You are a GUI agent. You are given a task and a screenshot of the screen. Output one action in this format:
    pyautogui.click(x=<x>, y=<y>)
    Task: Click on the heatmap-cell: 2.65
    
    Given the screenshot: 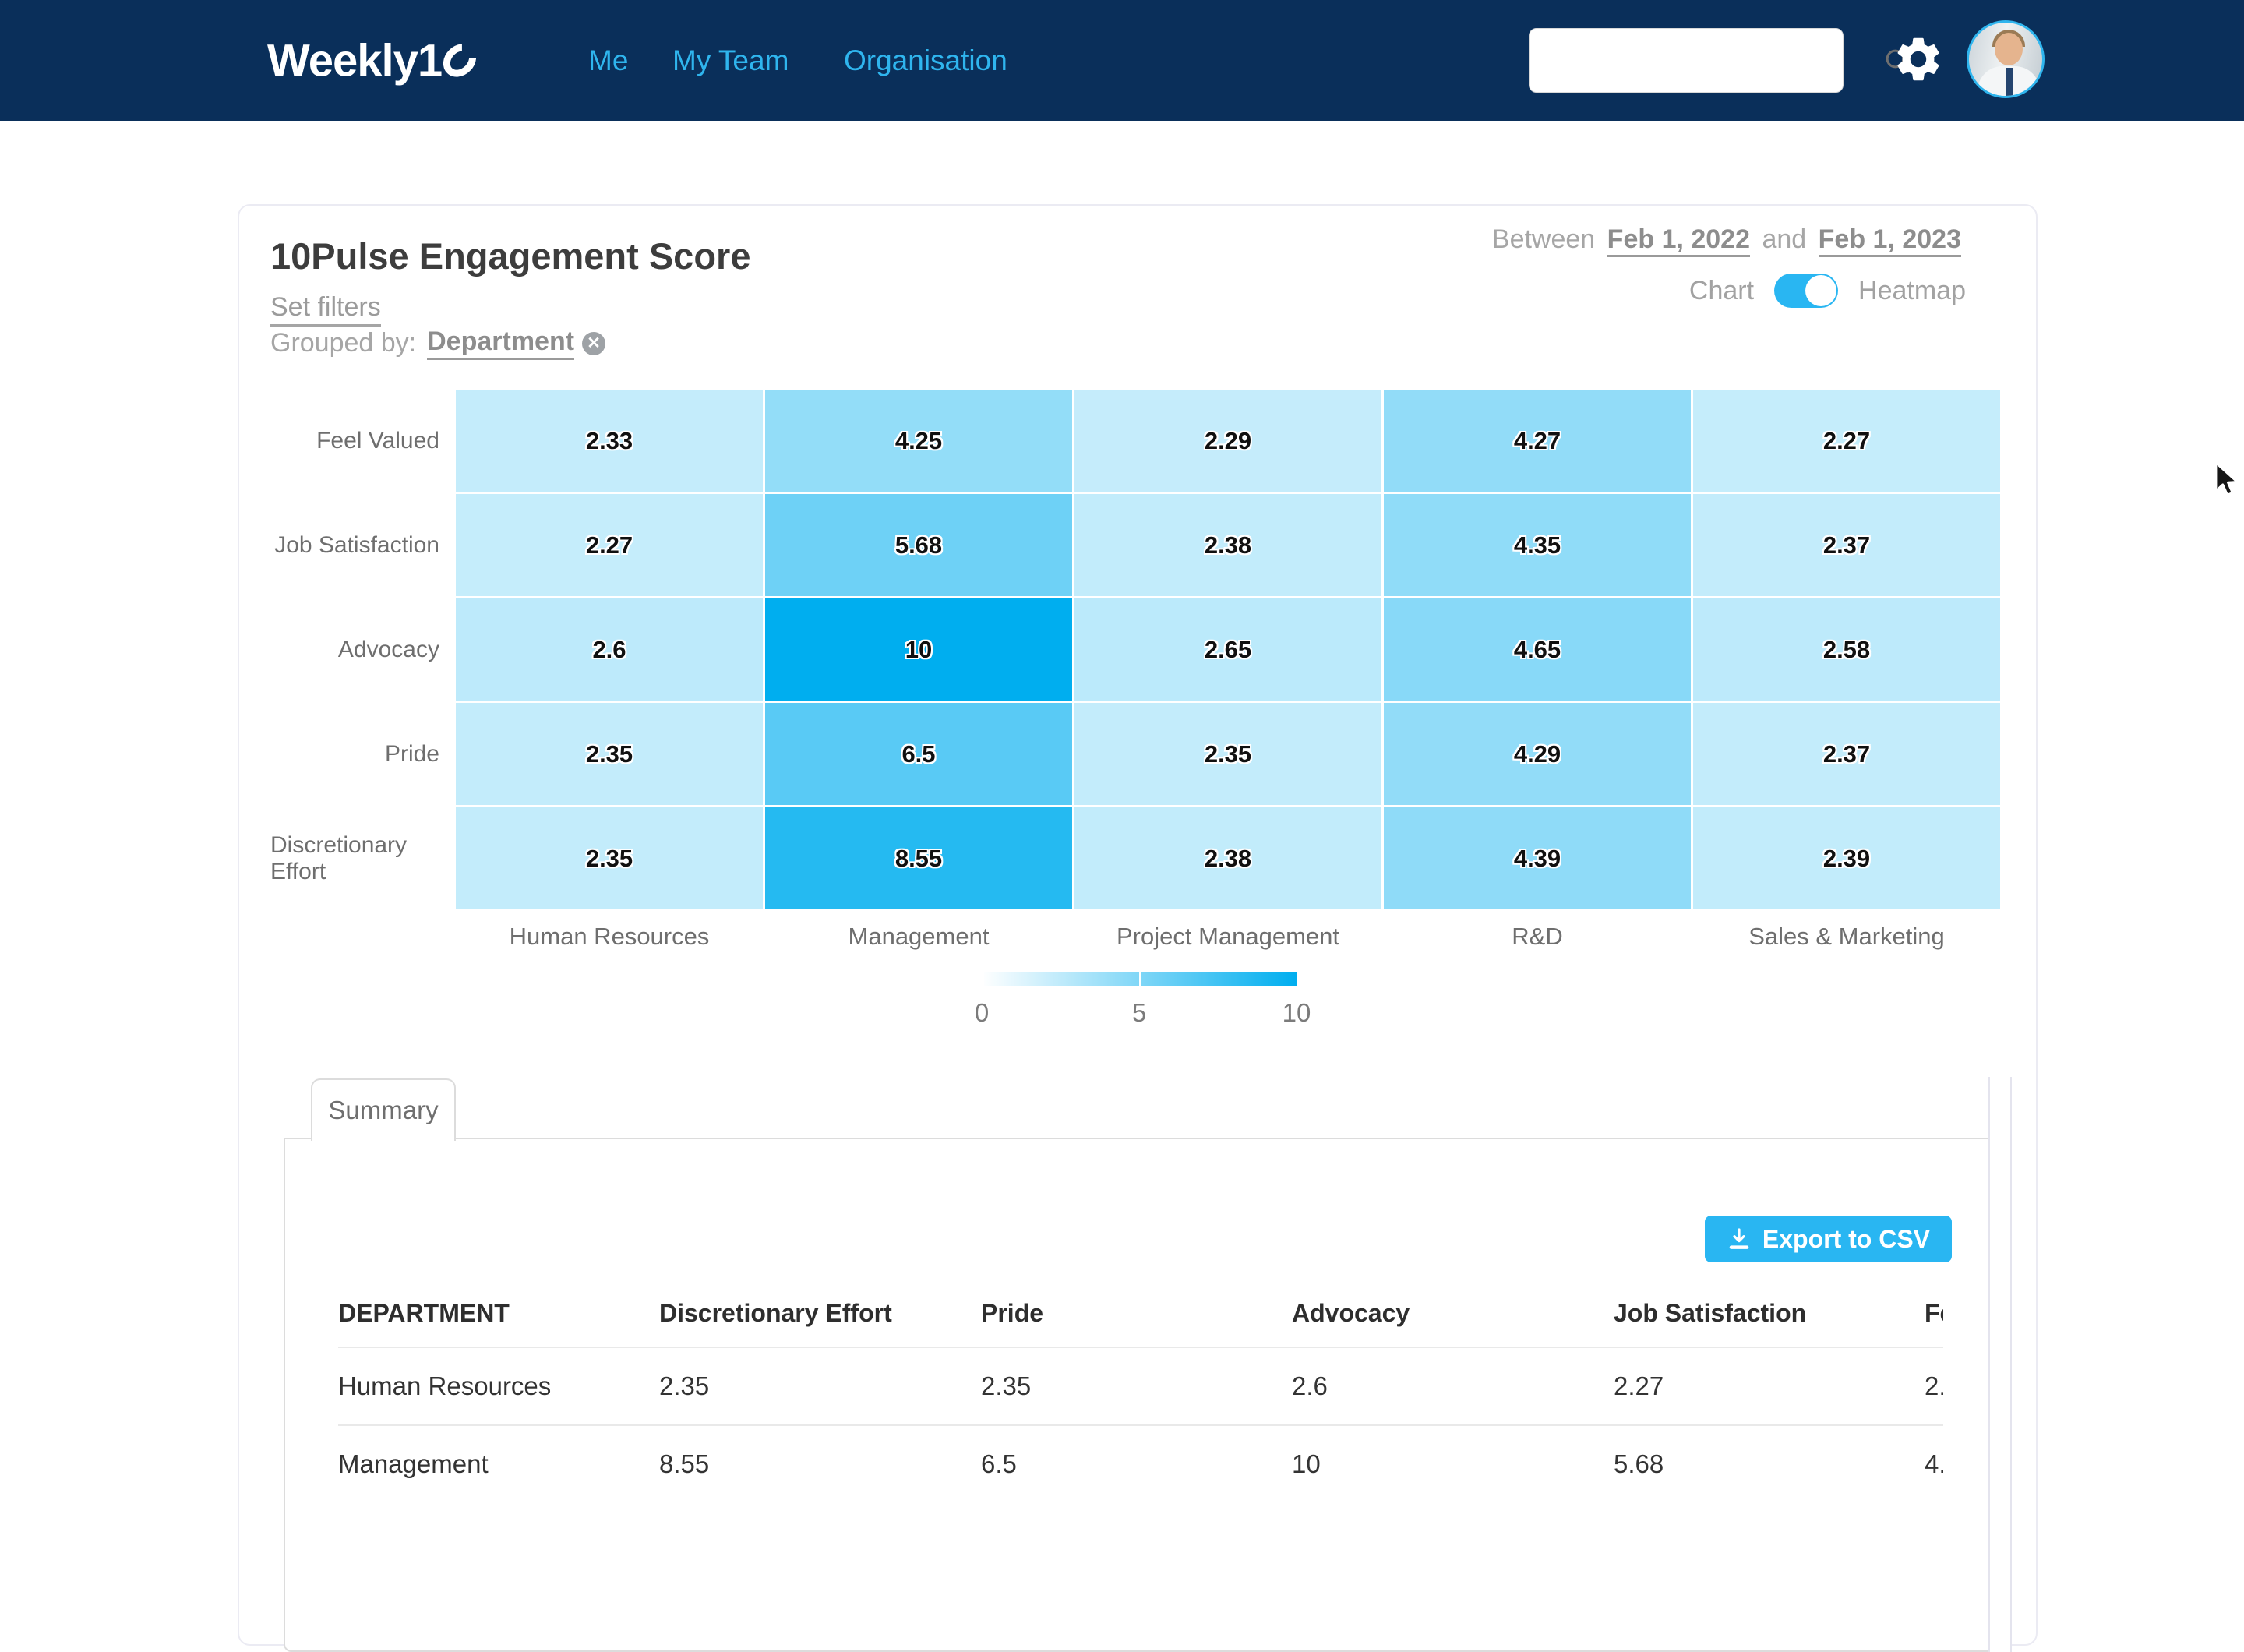 What is the action you would take?
    pyautogui.click(x=1227, y=650)
    